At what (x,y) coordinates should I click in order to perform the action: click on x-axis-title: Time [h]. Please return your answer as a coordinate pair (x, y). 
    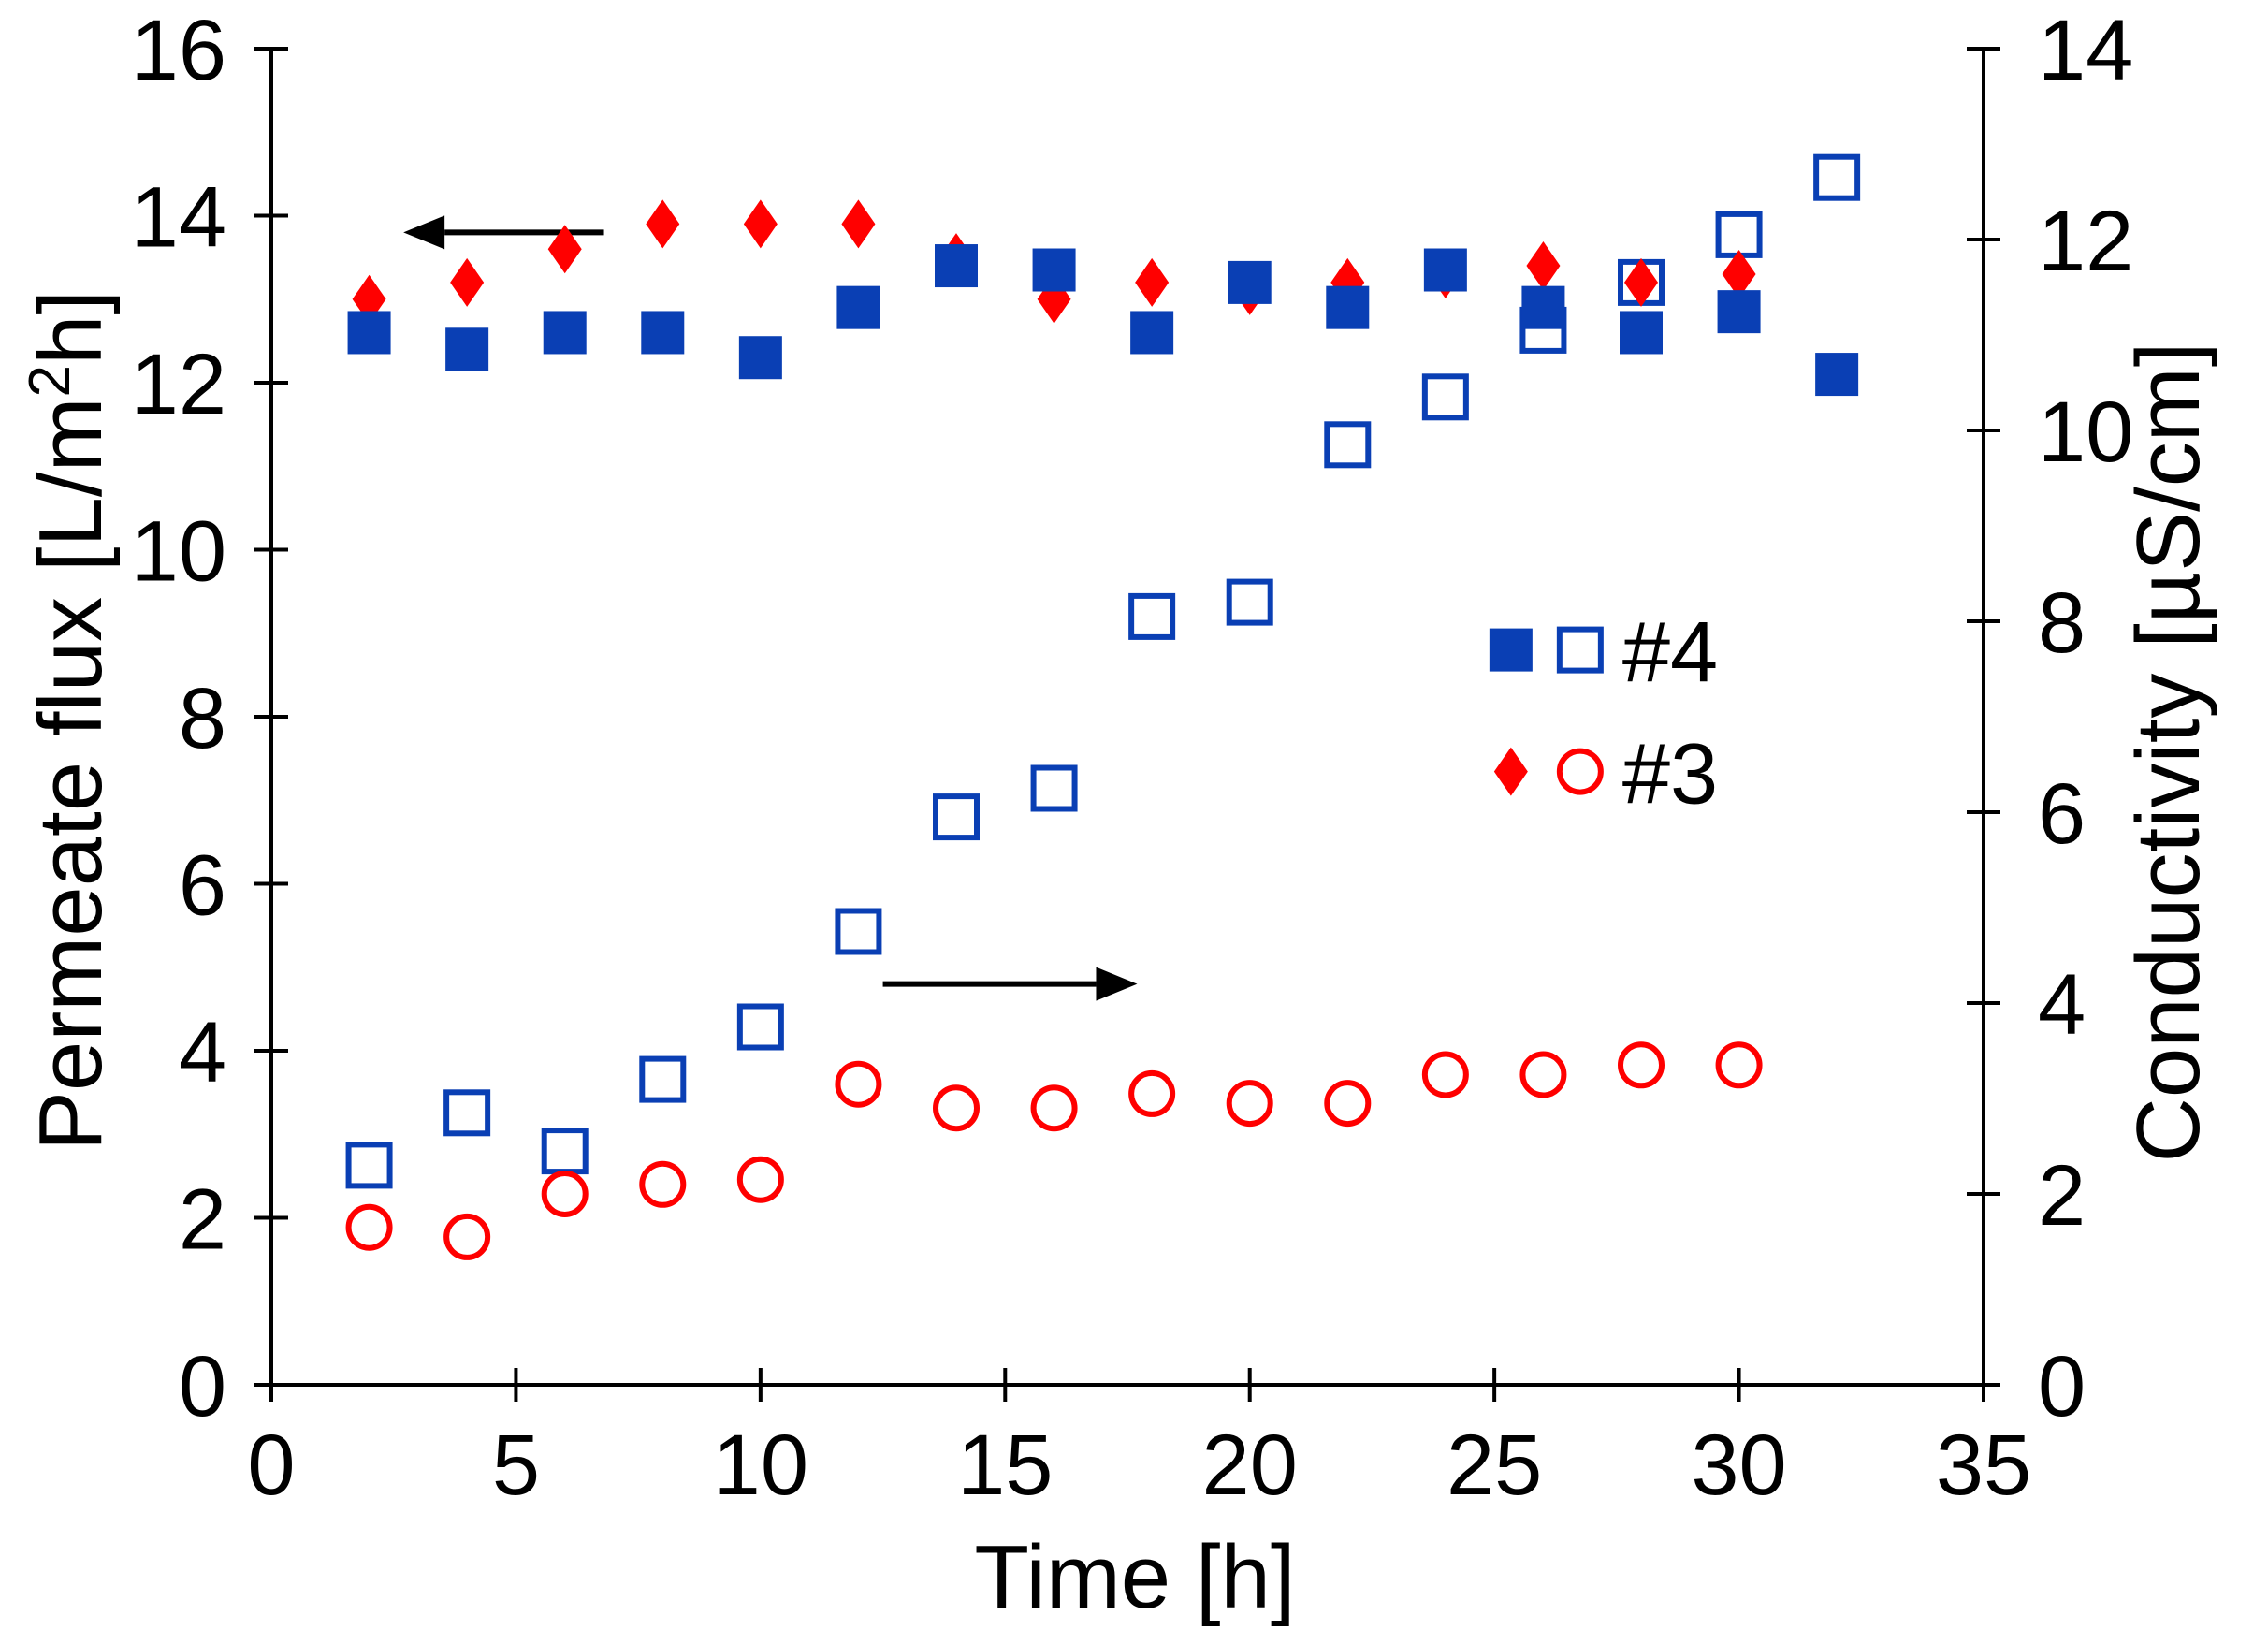
    Looking at the image, I should click on (1134, 1577).